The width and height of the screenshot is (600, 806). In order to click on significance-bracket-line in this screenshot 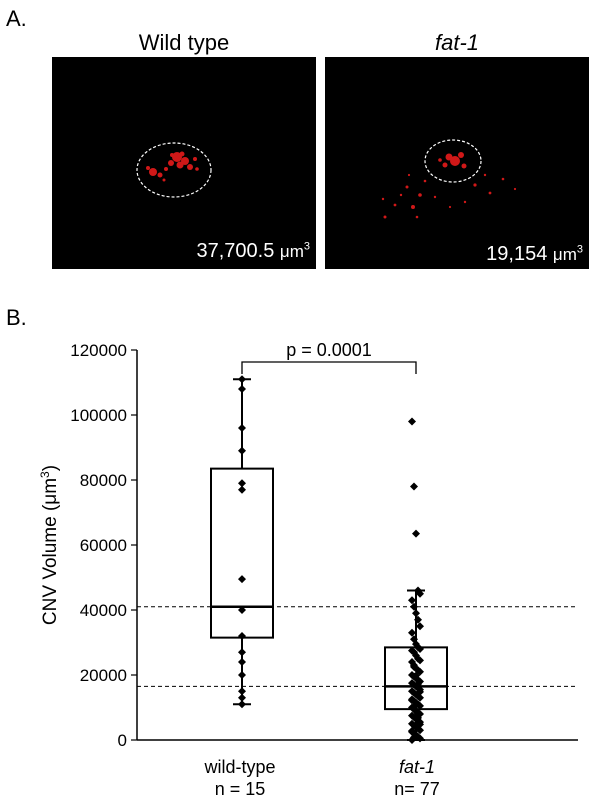, I will do `click(329, 367)`.